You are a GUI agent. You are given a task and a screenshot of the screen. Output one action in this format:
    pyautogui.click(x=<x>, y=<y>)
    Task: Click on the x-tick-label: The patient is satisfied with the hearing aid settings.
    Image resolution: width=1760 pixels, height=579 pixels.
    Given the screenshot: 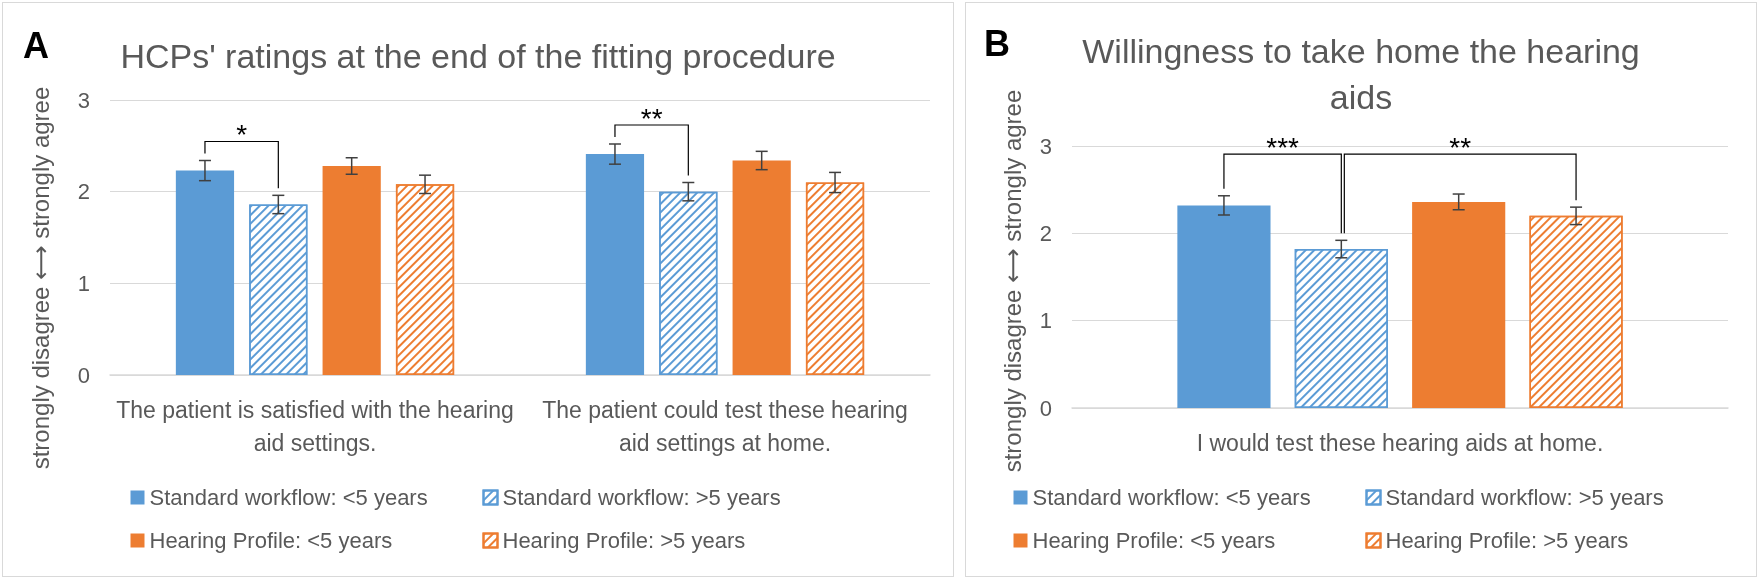 What is the action you would take?
    pyautogui.click(x=315, y=426)
    